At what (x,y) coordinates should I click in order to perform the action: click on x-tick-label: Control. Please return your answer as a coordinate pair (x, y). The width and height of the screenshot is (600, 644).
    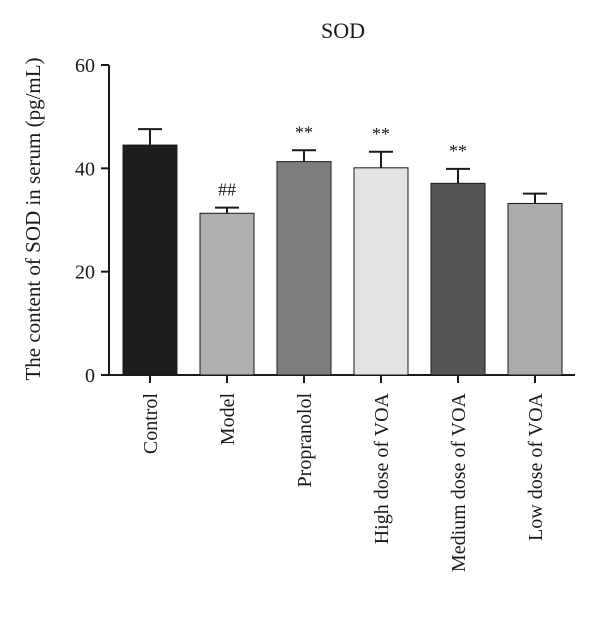
    Looking at the image, I should click on (151, 424).